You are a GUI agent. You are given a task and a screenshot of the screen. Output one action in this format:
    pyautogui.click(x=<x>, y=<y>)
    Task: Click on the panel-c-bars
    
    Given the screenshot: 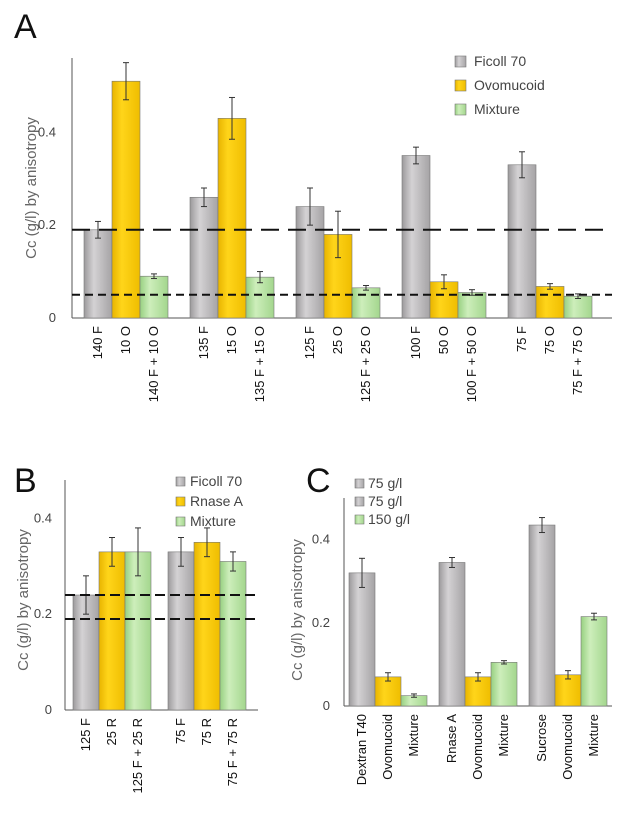 What is the action you would take?
    pyautogui.click(x=478, y=612)
    